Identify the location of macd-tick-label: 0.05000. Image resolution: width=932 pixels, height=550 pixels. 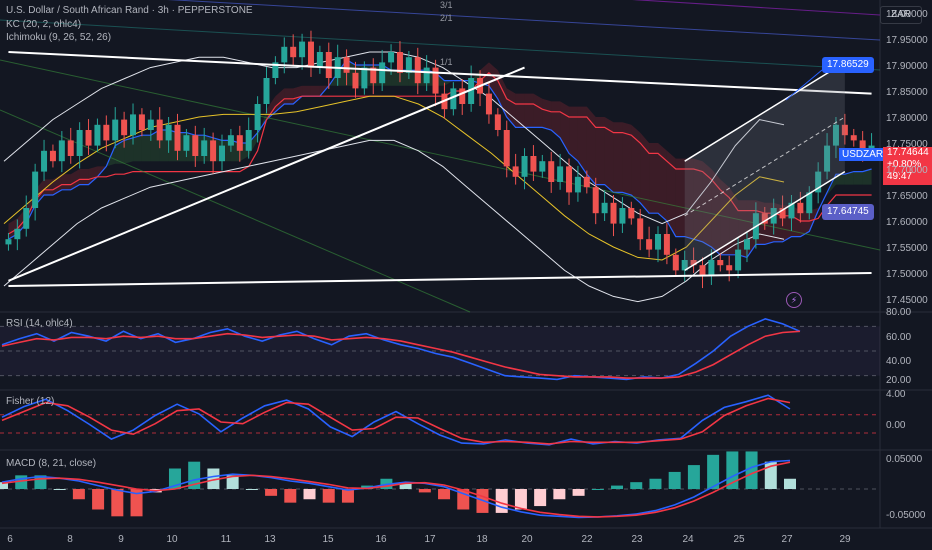
(904, 459).